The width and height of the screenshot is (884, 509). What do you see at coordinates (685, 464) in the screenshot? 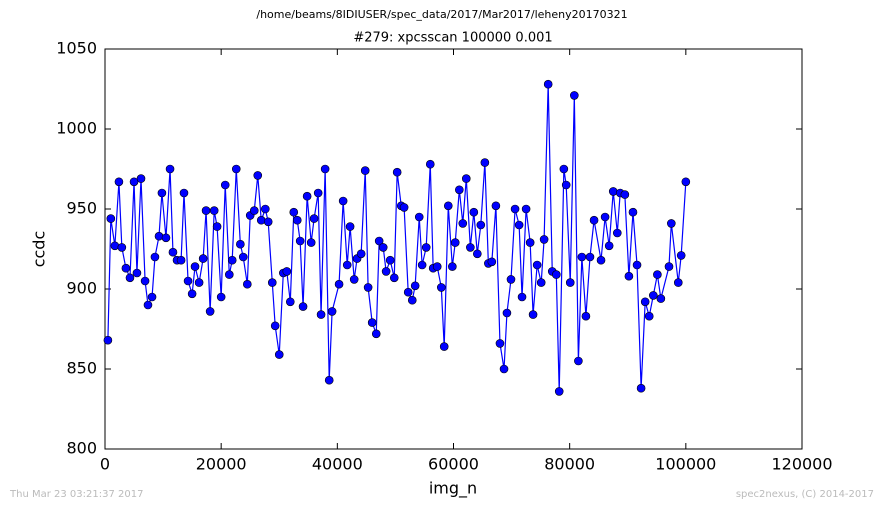
I see `x-tick-label: 100000` at bounding box center [685, 464].